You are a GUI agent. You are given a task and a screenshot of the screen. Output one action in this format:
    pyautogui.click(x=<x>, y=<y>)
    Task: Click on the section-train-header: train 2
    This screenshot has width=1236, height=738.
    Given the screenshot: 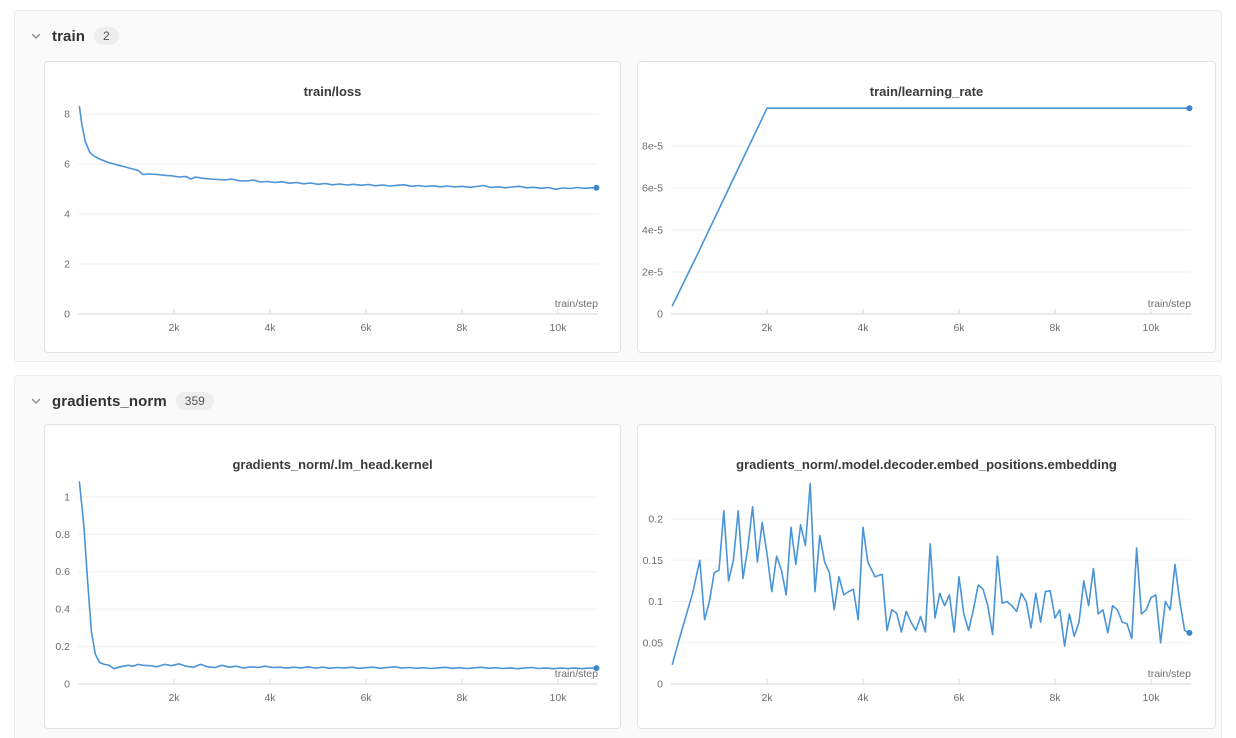 What is the action you would take?
    pyautogui.click(x=74, y=36)
    